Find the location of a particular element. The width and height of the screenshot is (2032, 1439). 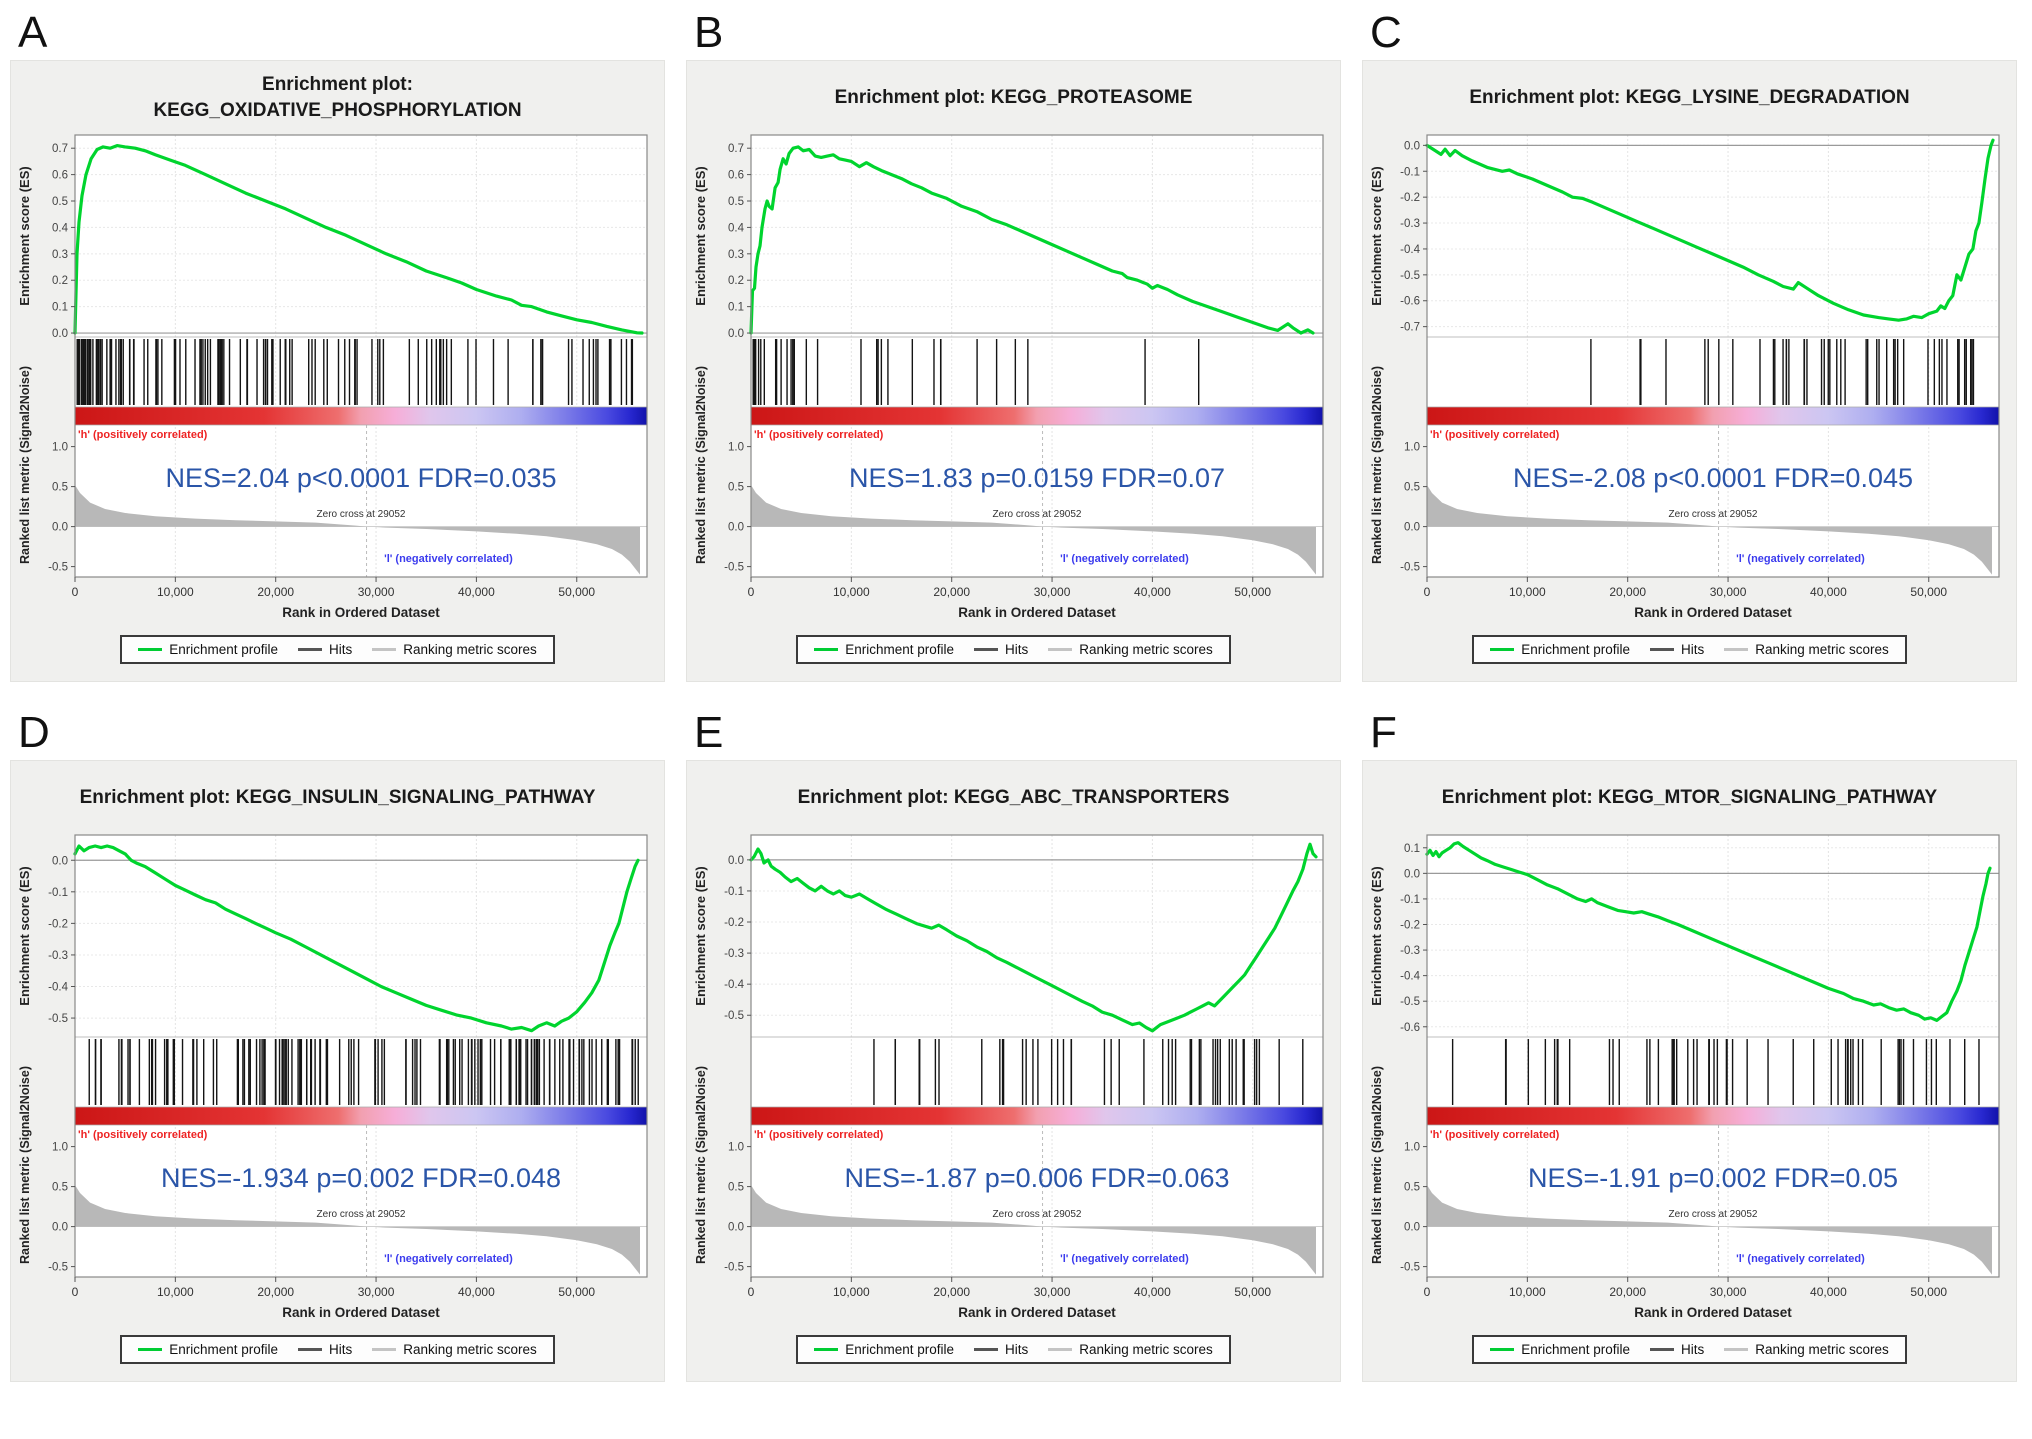

nes-stats-text: NES=-1.91 p=0.002 FDR=0.05 is located at coordinates (1713, 1178).